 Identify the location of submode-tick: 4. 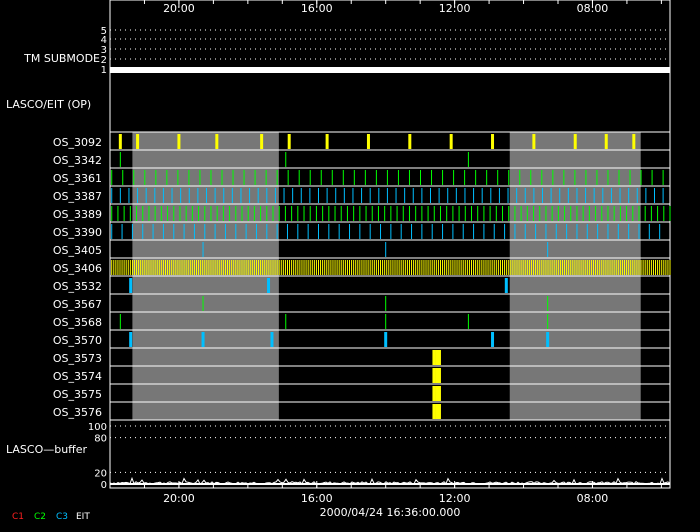
(104, 40).